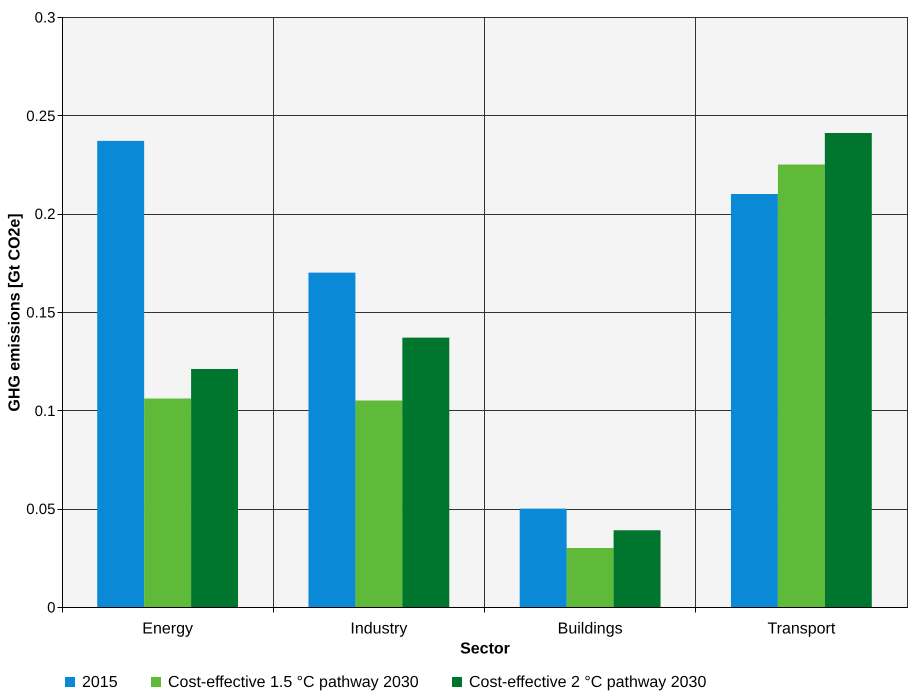 The height and width of the screenshot is (695, 912). What do you see at coordinates (801, 629) in the screenshot?
I see `x-tick-label: Transport` at bounding box center [801, 629].